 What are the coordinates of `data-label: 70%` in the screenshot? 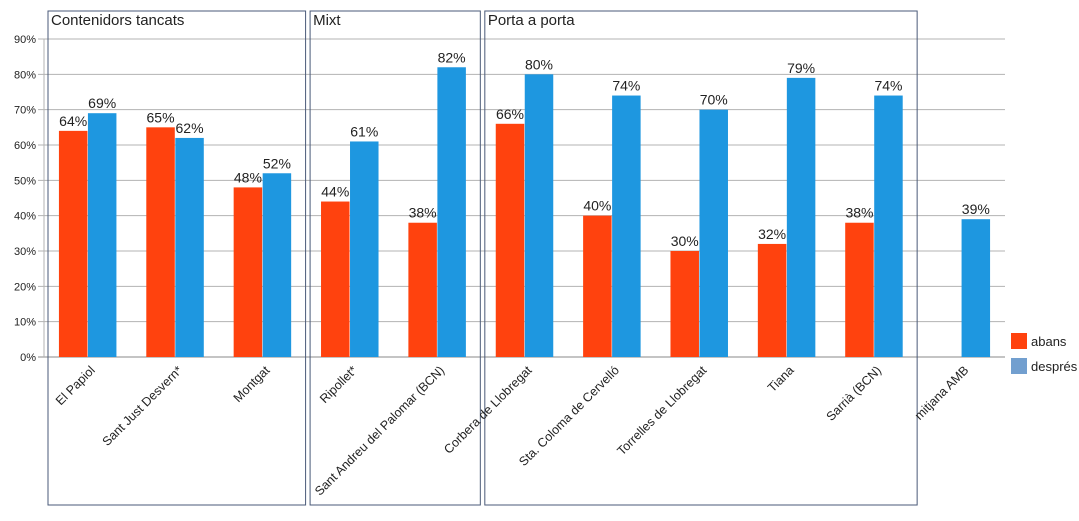 It's located at (714, 100).